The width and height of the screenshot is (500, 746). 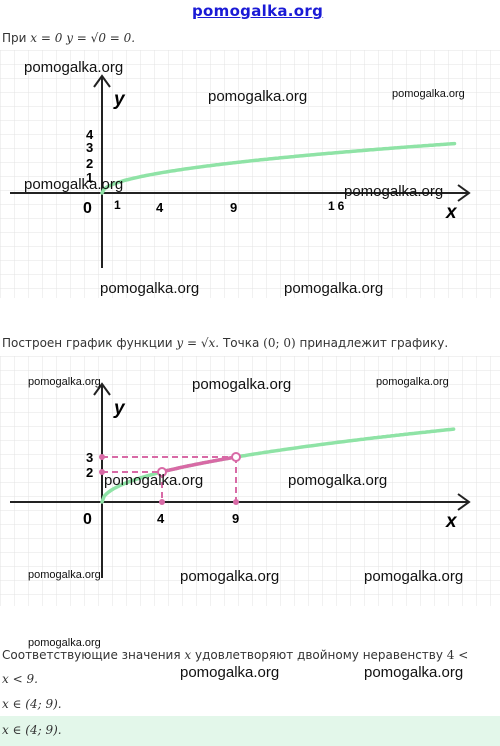 I want to click on text-line-3b: x < 9., so click(x=20, y=679).